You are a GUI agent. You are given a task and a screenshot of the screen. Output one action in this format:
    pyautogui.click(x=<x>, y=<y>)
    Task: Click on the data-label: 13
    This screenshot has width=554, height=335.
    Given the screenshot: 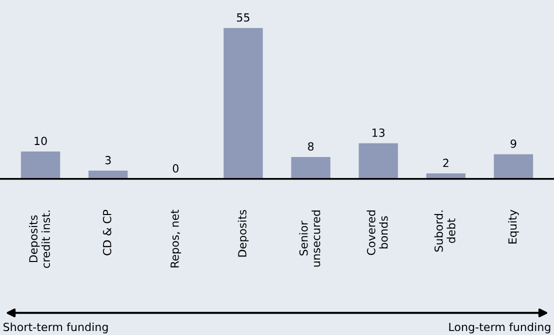 What is the action you would take?
    pyautogui.click(x=378, y=132)
    